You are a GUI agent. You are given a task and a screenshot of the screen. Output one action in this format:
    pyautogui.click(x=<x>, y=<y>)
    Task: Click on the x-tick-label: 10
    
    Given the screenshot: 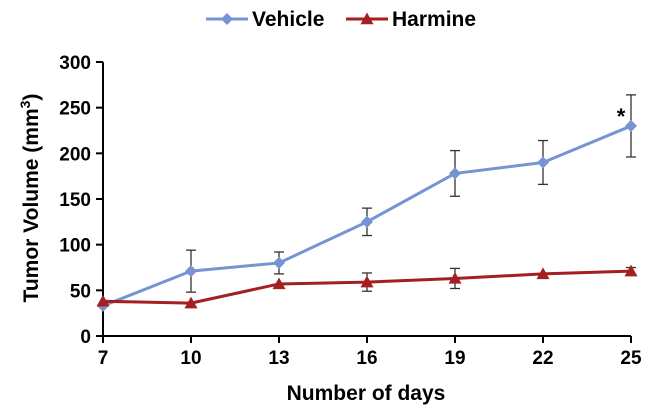 What is the action you would take?
    pyautogui.click(x=190, y=358)
    